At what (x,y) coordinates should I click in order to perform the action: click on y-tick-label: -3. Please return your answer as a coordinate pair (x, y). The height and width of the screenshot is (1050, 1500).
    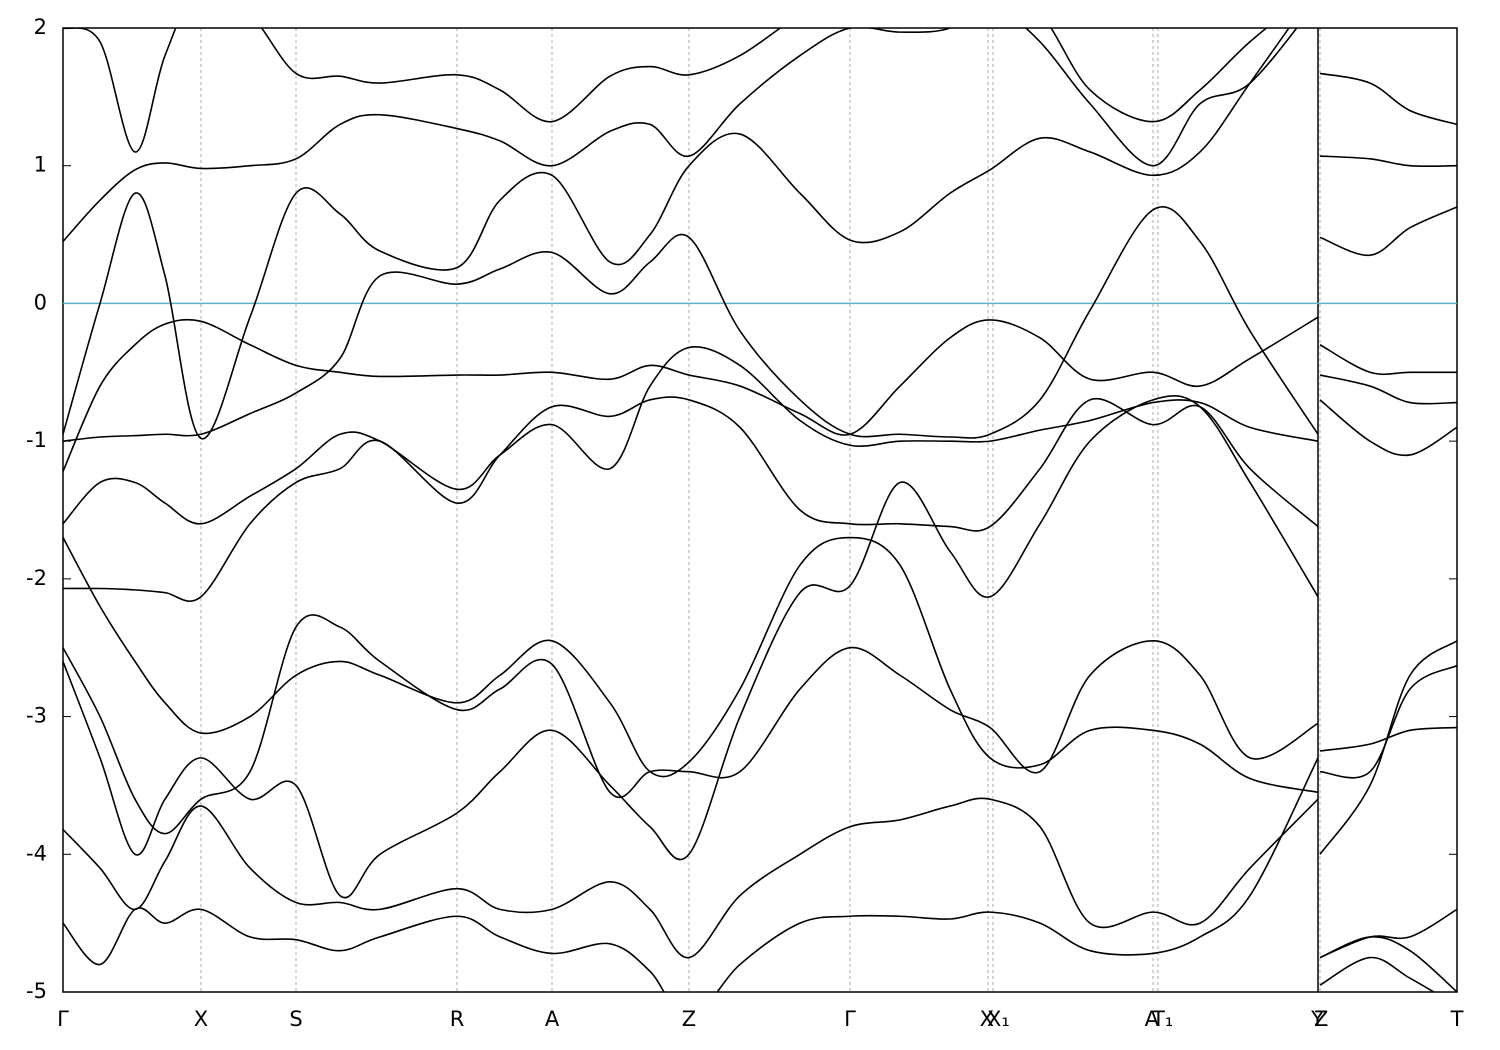
    Looking at the image, I should click on (36, 716).